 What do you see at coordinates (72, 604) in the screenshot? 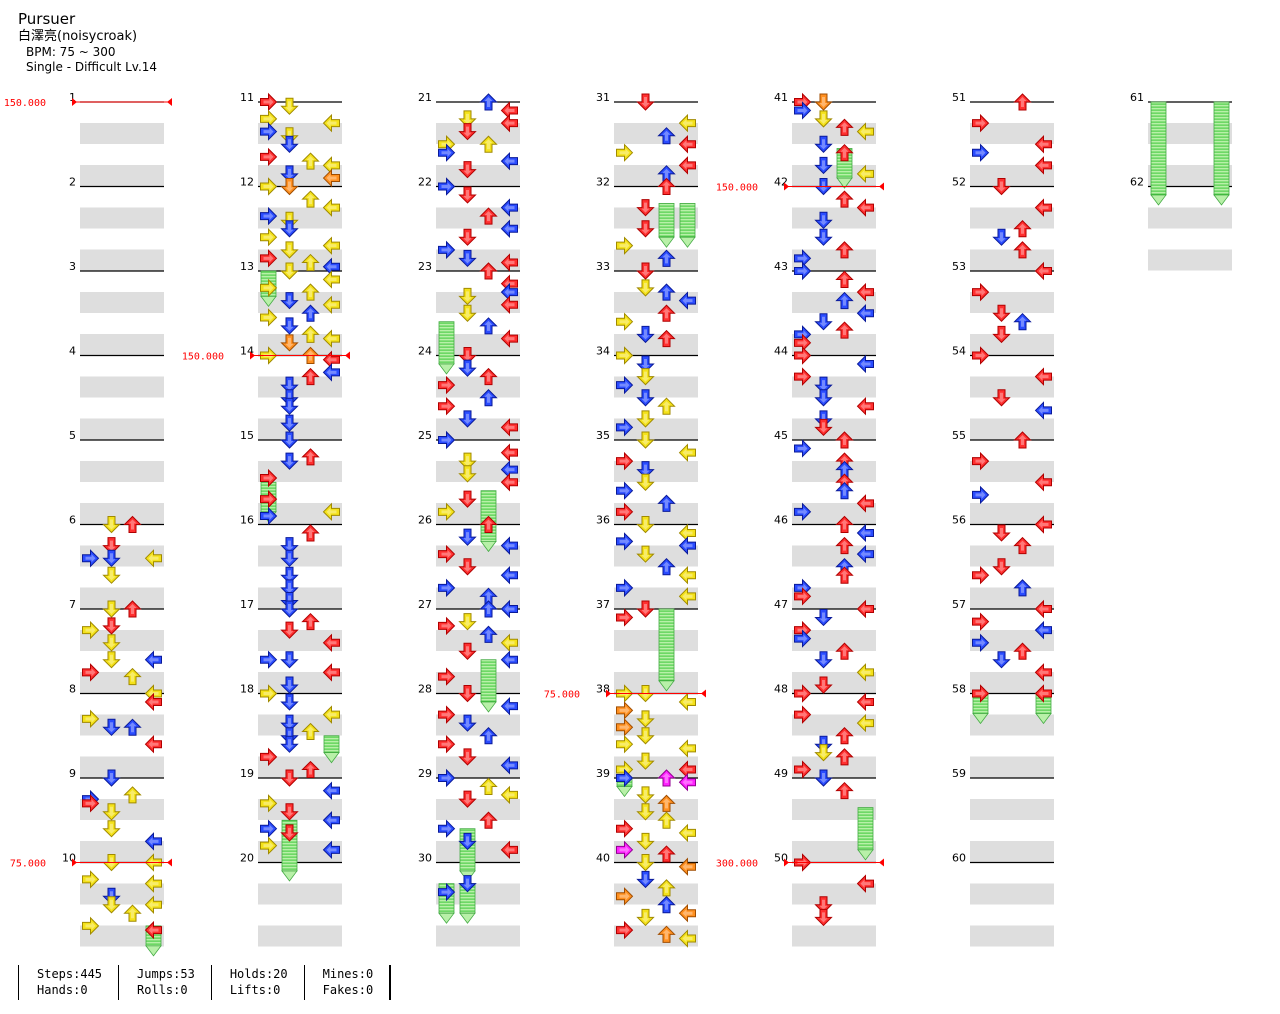
I see `measure-number: 7` at bounding box center [72, 604].